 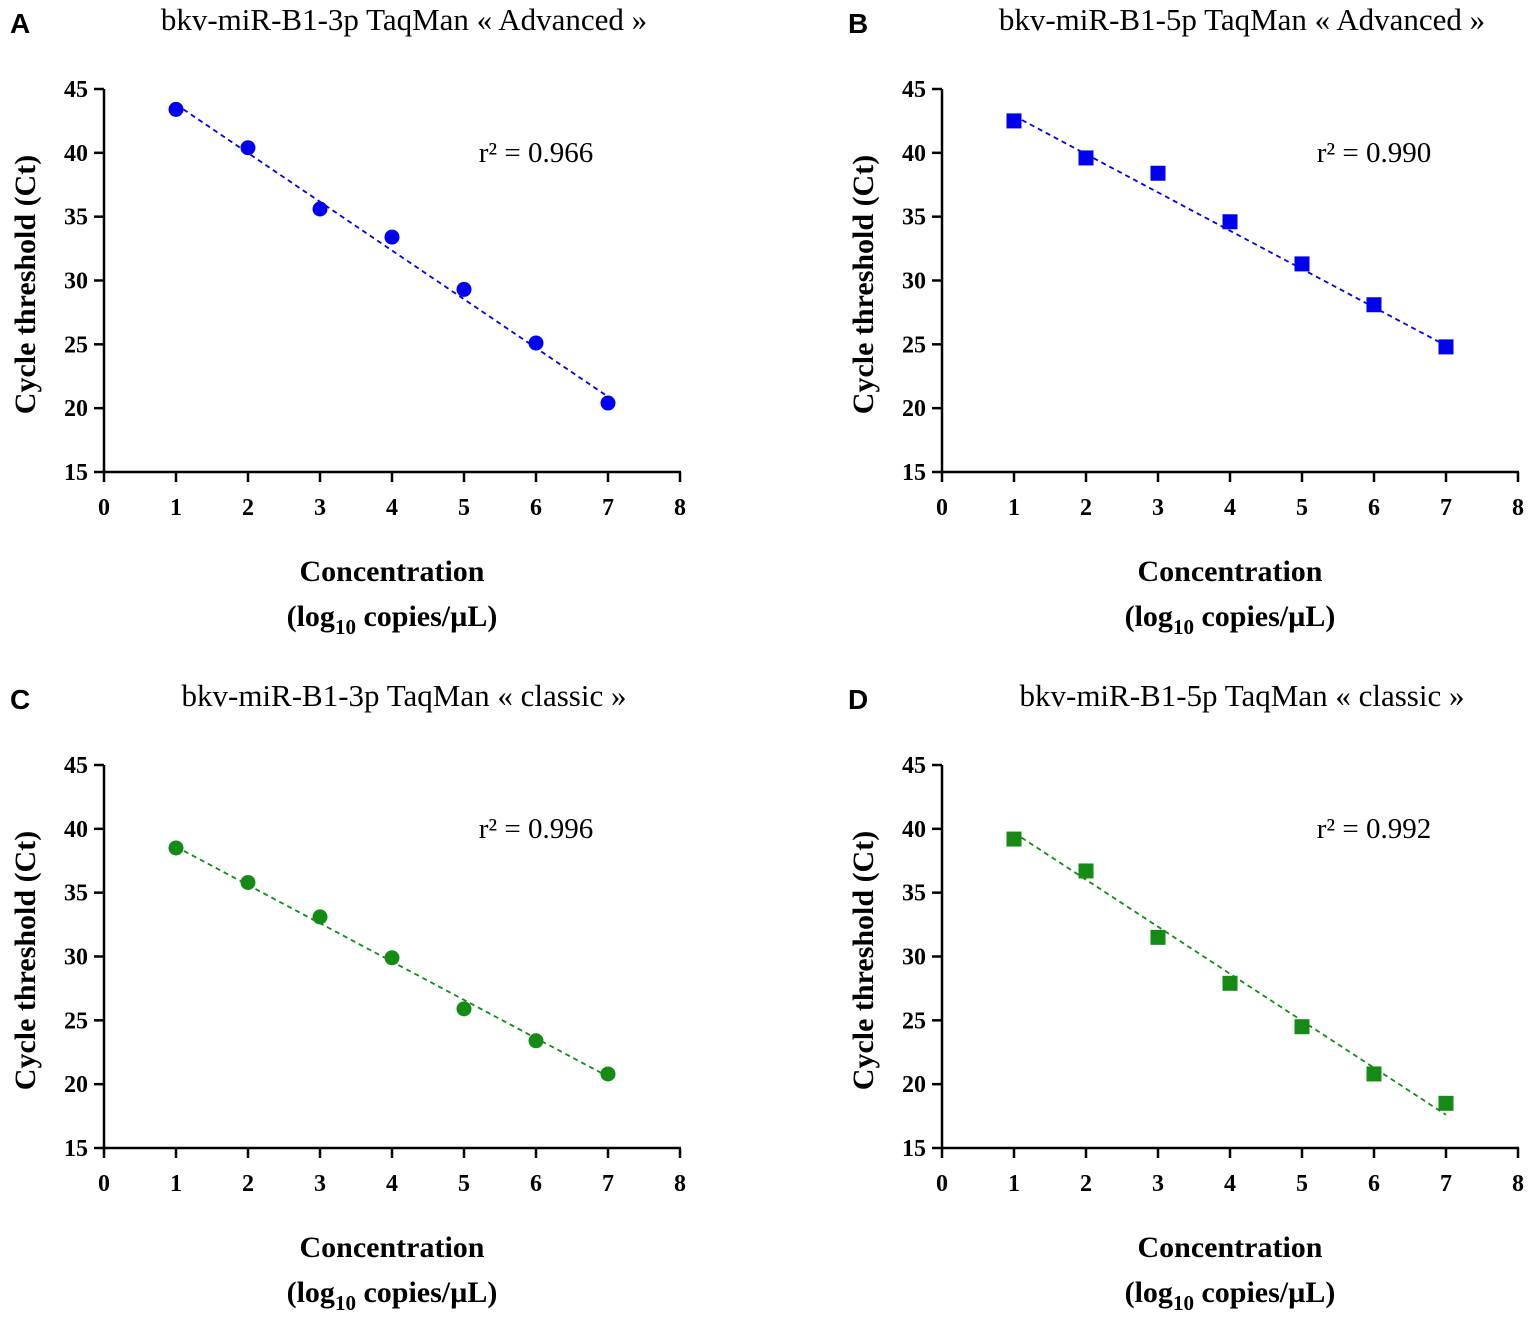 What do you see at coordinates (404, 695) in the screenshot?
I see `chart-title: bkv-miR-B1-3p TaqMan « classic »` at bounding box center [404, 695].